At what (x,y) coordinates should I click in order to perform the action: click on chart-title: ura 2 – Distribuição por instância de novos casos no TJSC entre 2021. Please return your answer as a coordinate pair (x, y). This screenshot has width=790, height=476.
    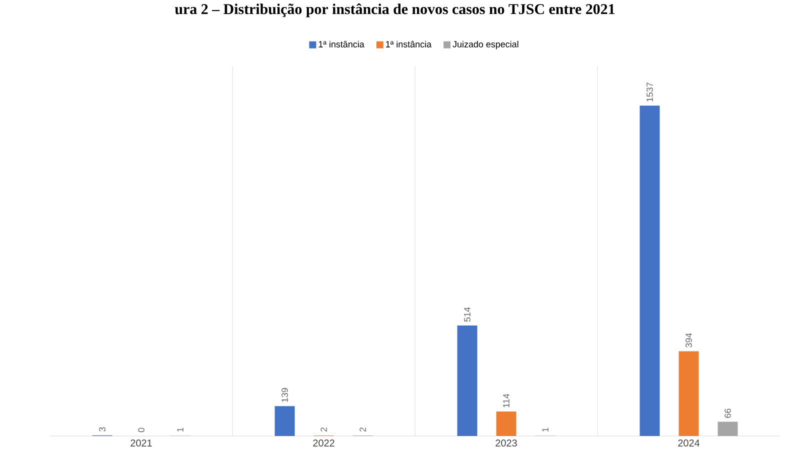
    Looking at the image, I should click on (394, 11).